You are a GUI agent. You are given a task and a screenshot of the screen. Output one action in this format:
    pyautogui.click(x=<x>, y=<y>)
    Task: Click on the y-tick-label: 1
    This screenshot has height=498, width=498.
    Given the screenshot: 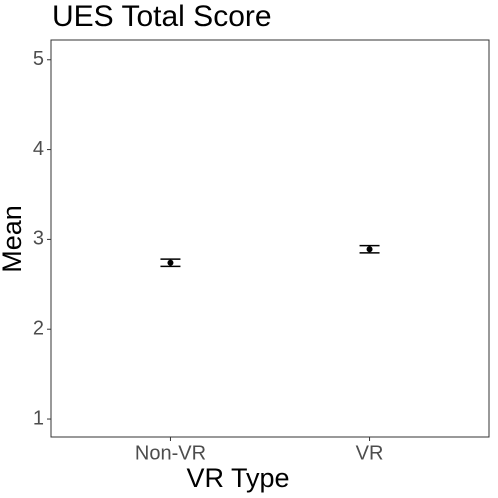 What is the action you would take?
    pyautogui.click(x=38, y=418)
    